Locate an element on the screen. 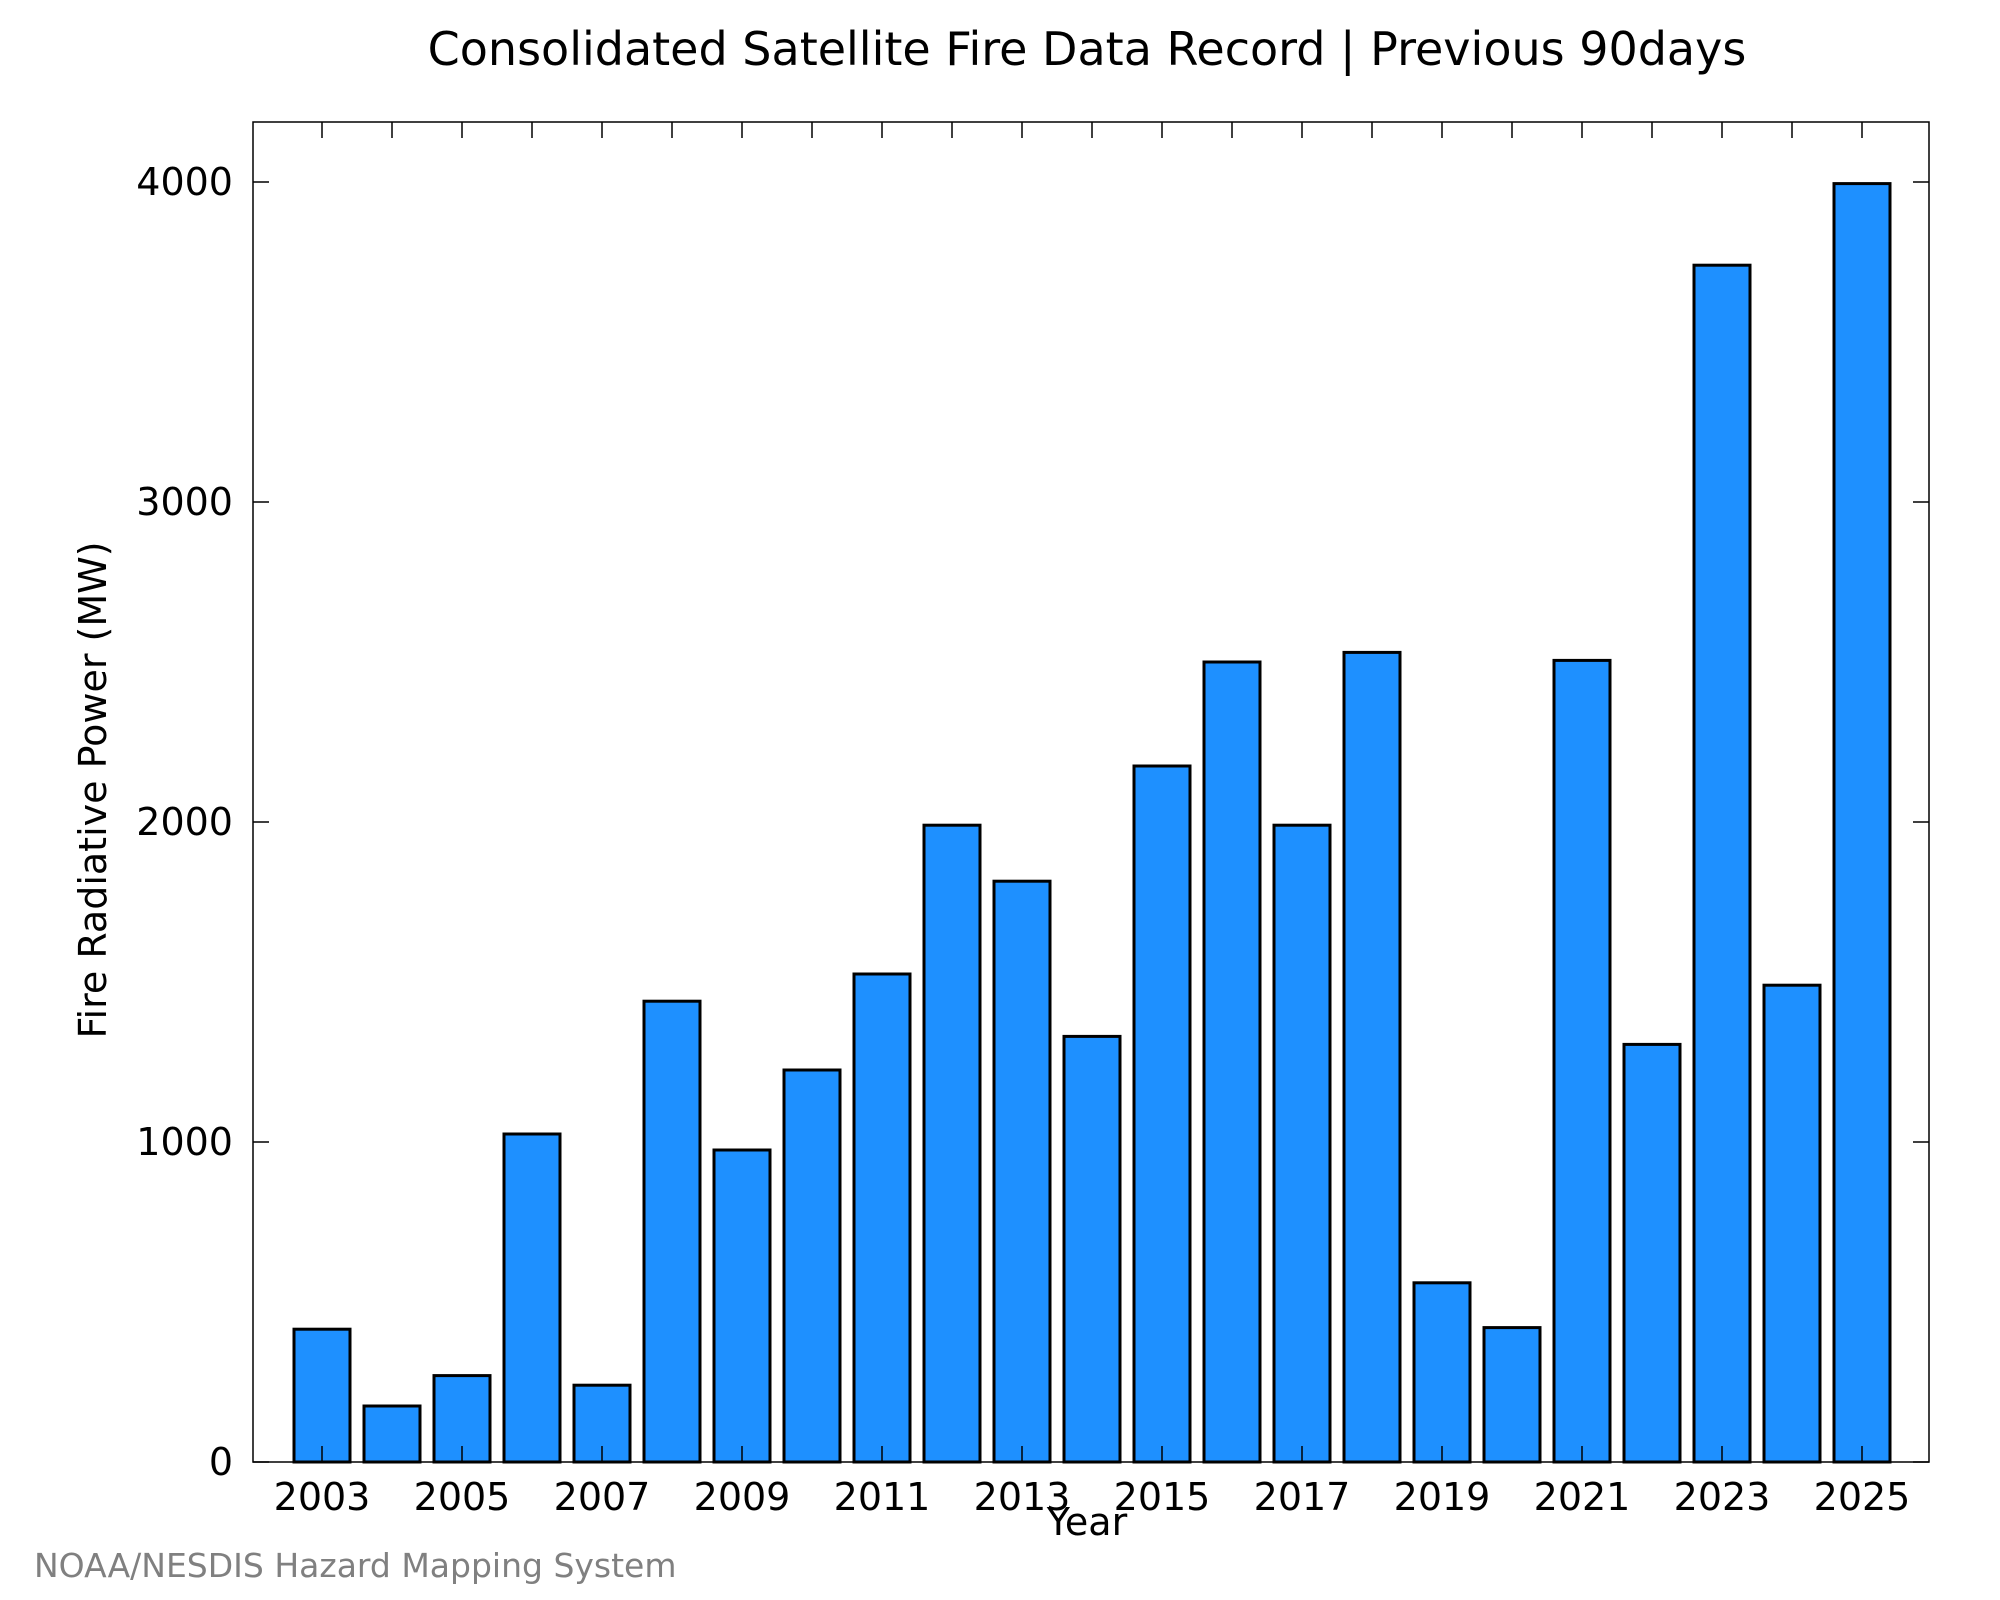 The image size is (2000, 1600). bar-2013 is located at coordinates (1022, 1171).